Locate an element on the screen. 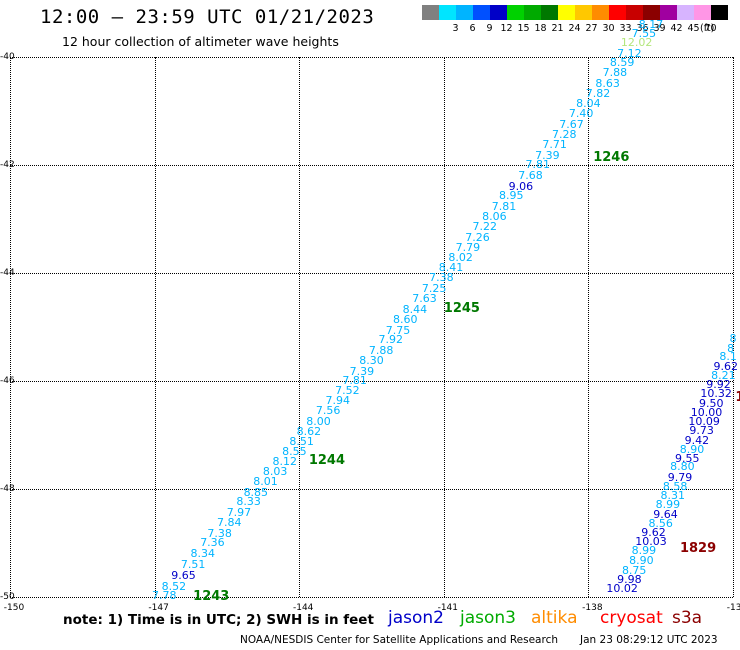  scale-label: 33 is located at coordinates (625, 28).